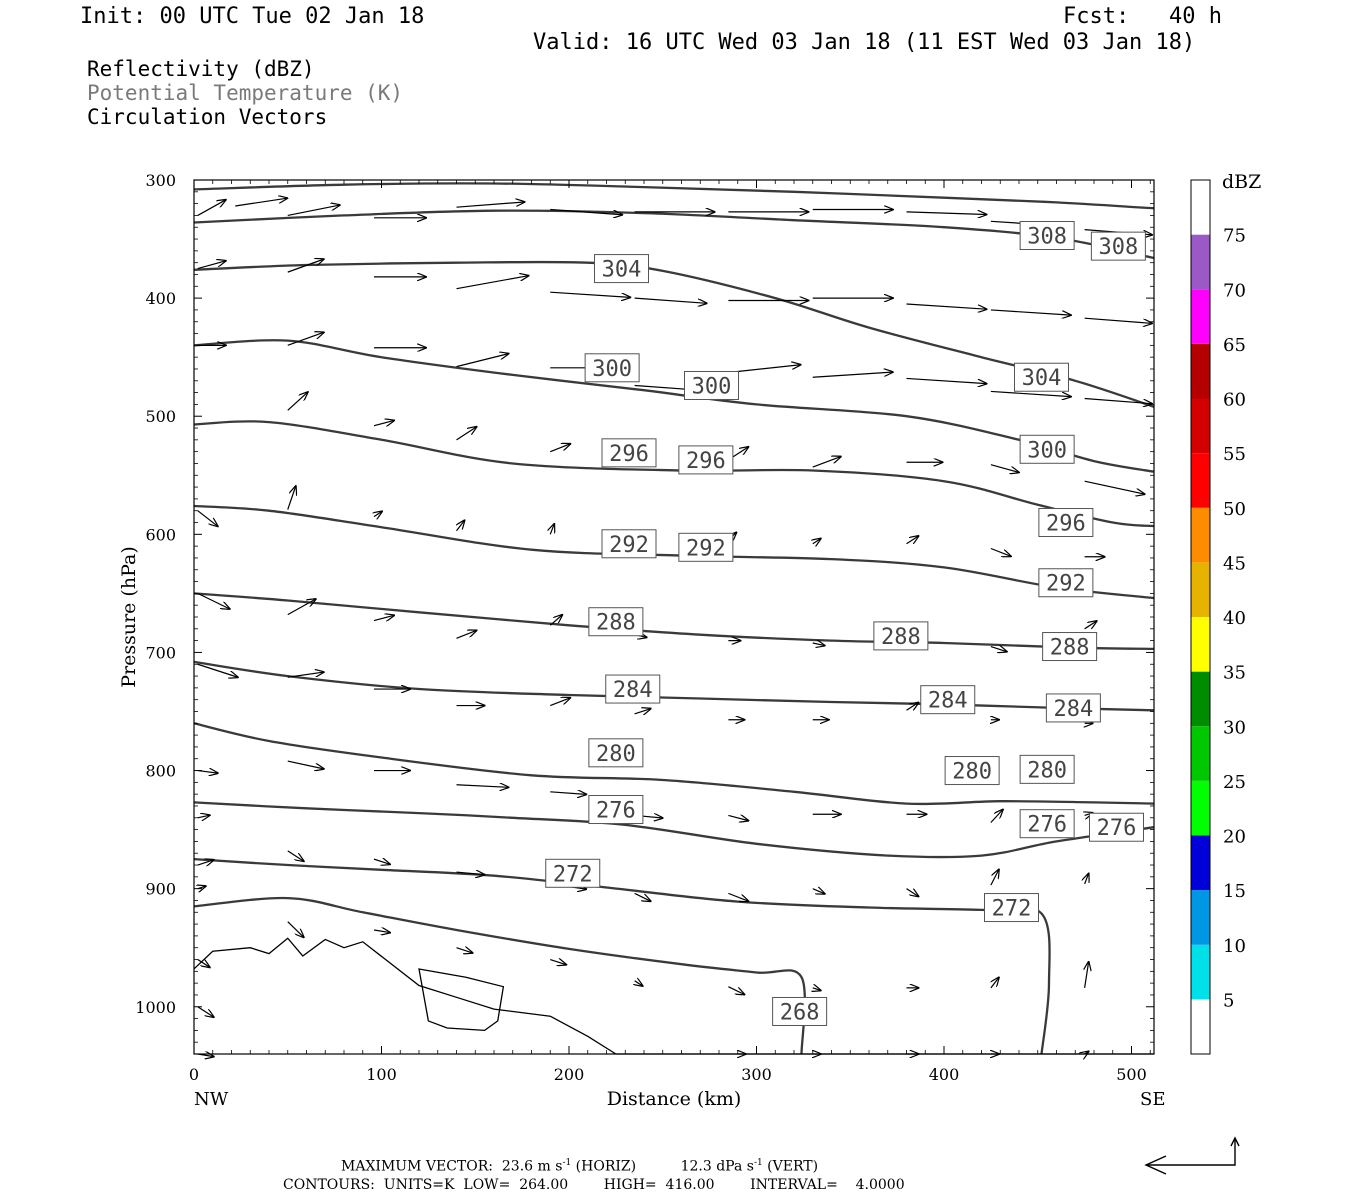 The width and height of the screenshot is (1350, 1200). I want to click on y-tick-label: 1000, so click(155, 1007).